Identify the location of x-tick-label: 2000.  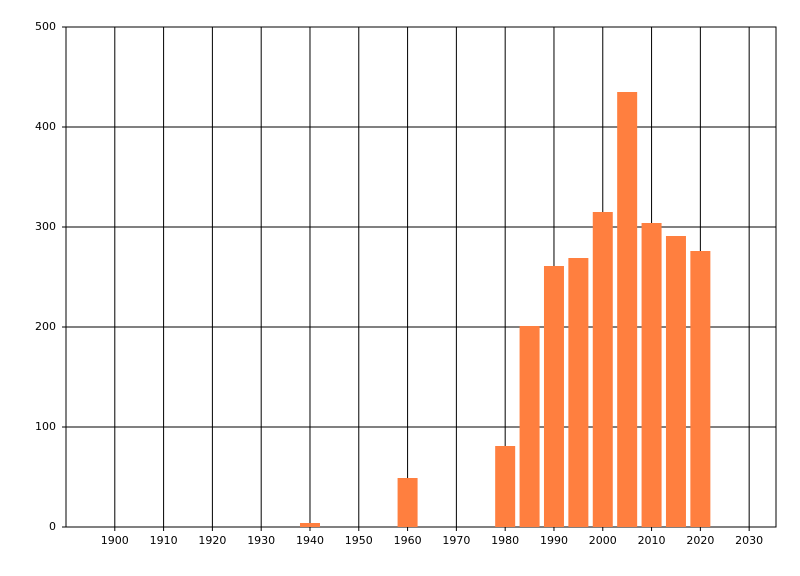
(603, 540).